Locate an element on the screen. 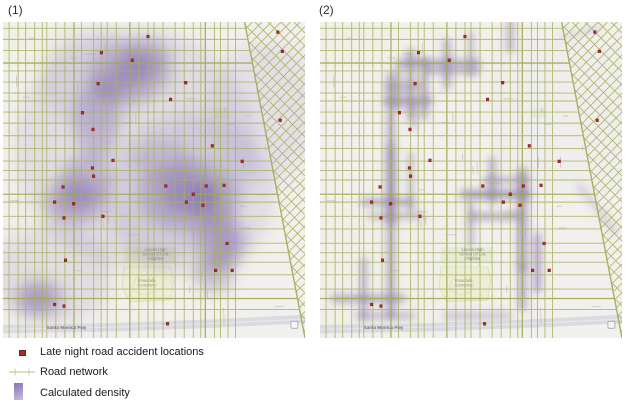 This screenshot has width=627, height=410. panel2-label: (2) is located at coordinates (326, 10).